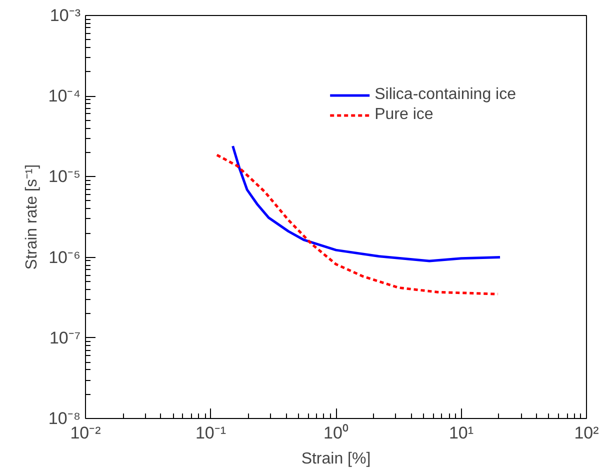  I want to click on y-tick-label: 10⁻⁵, so click(64, 176).